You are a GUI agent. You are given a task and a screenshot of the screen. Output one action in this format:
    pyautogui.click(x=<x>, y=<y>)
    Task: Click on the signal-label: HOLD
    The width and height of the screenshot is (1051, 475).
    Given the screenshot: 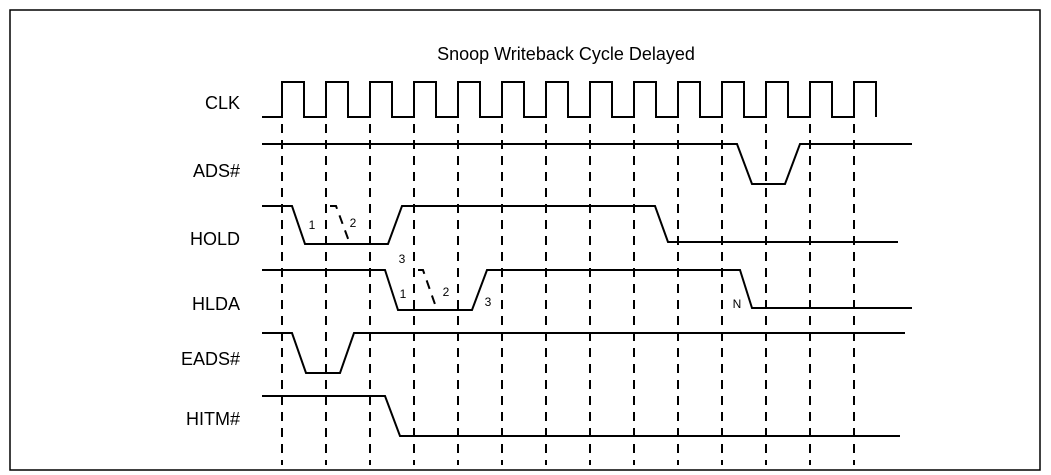 What is the action you would take?
    pyautogui.click(x=215, y=239)
    